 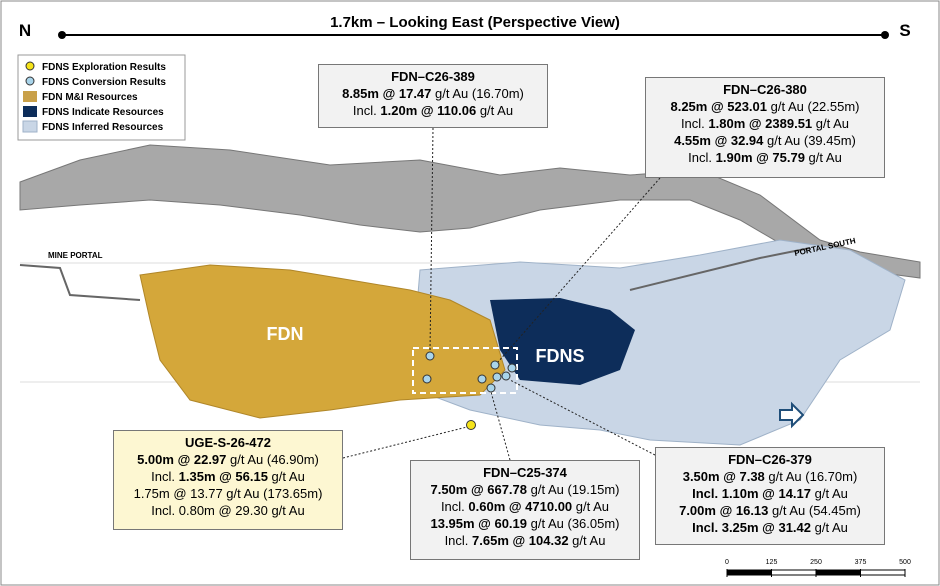 What do you see at coordinates (562, 341) in the screenshot?
I see `indicated-resources` at bounding box center [562, 341].